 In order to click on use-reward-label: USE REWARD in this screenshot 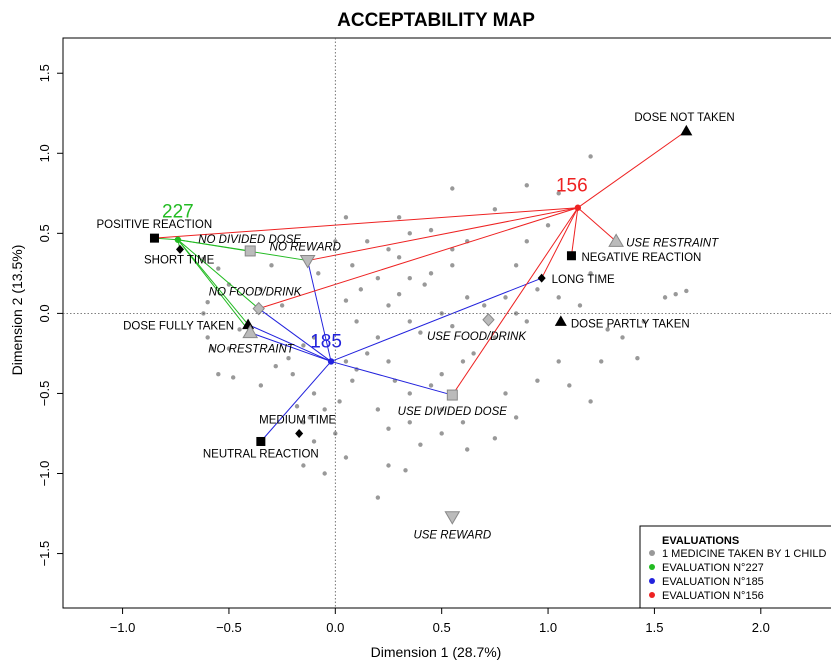, I will do `click(452, 536)`.